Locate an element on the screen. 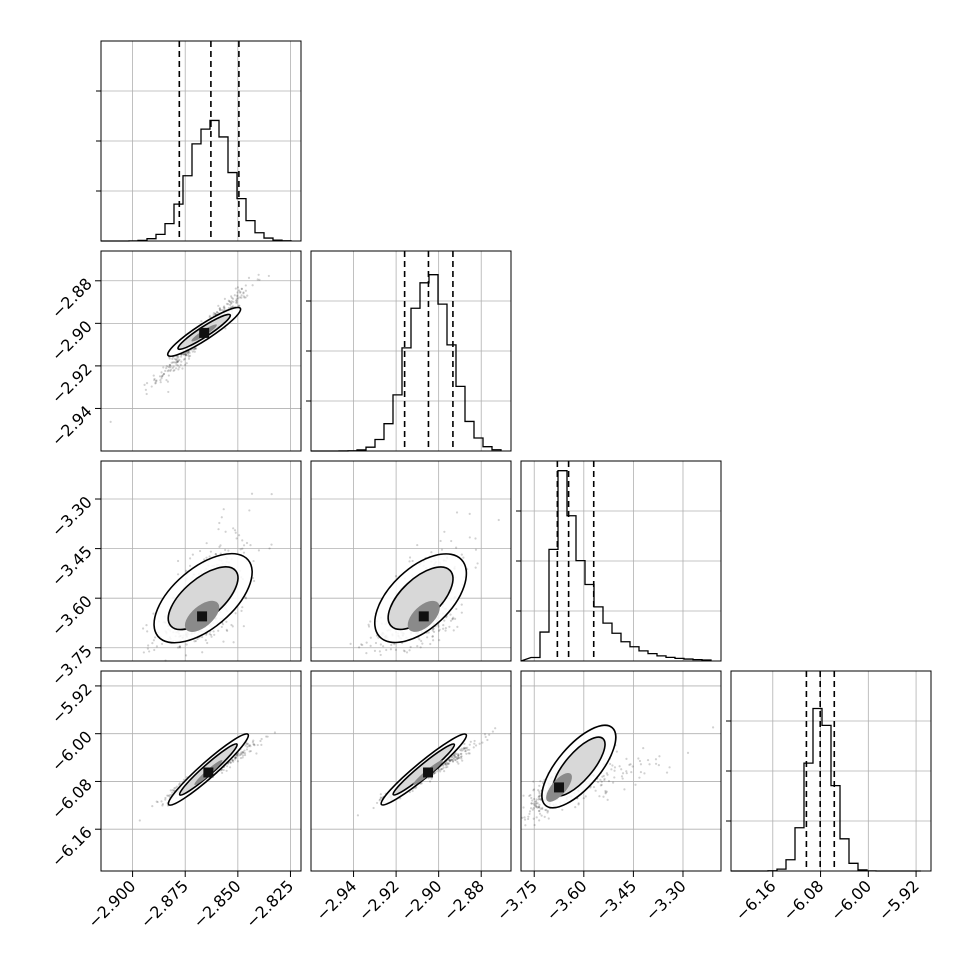 This screenshot has width=970, height=970. xtick-label-0-0: −2.900 is located at coordinates (111, 903).